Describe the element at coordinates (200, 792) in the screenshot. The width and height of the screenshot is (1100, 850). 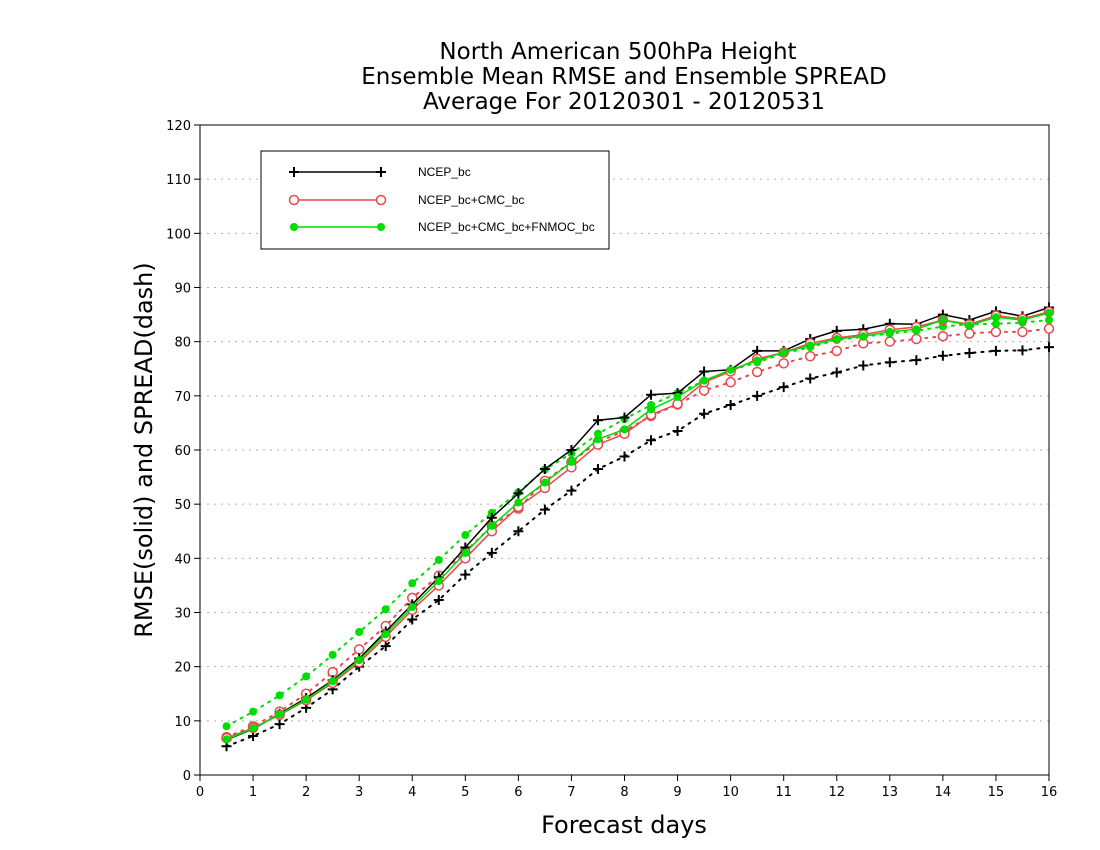
I see `x-tick-label: 0` at that location.